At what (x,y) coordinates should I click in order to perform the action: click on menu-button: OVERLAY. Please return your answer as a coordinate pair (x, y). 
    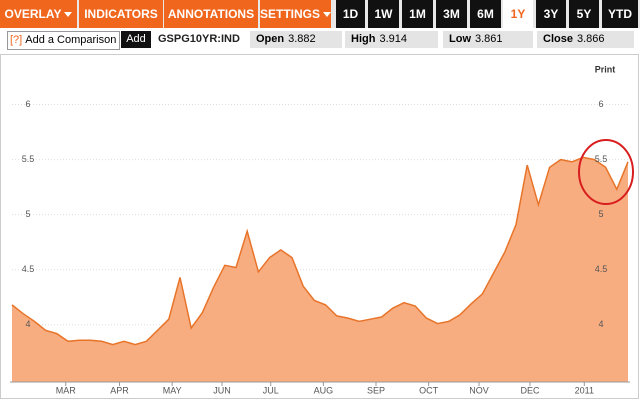
    Looking at the image, I should click on (38, 14).